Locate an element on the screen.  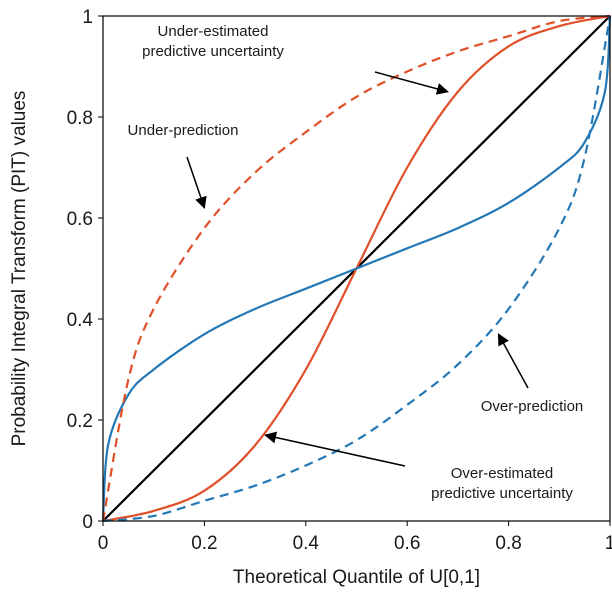
annotation-label-1: Under-prediction is located at coordinates (183, 130).